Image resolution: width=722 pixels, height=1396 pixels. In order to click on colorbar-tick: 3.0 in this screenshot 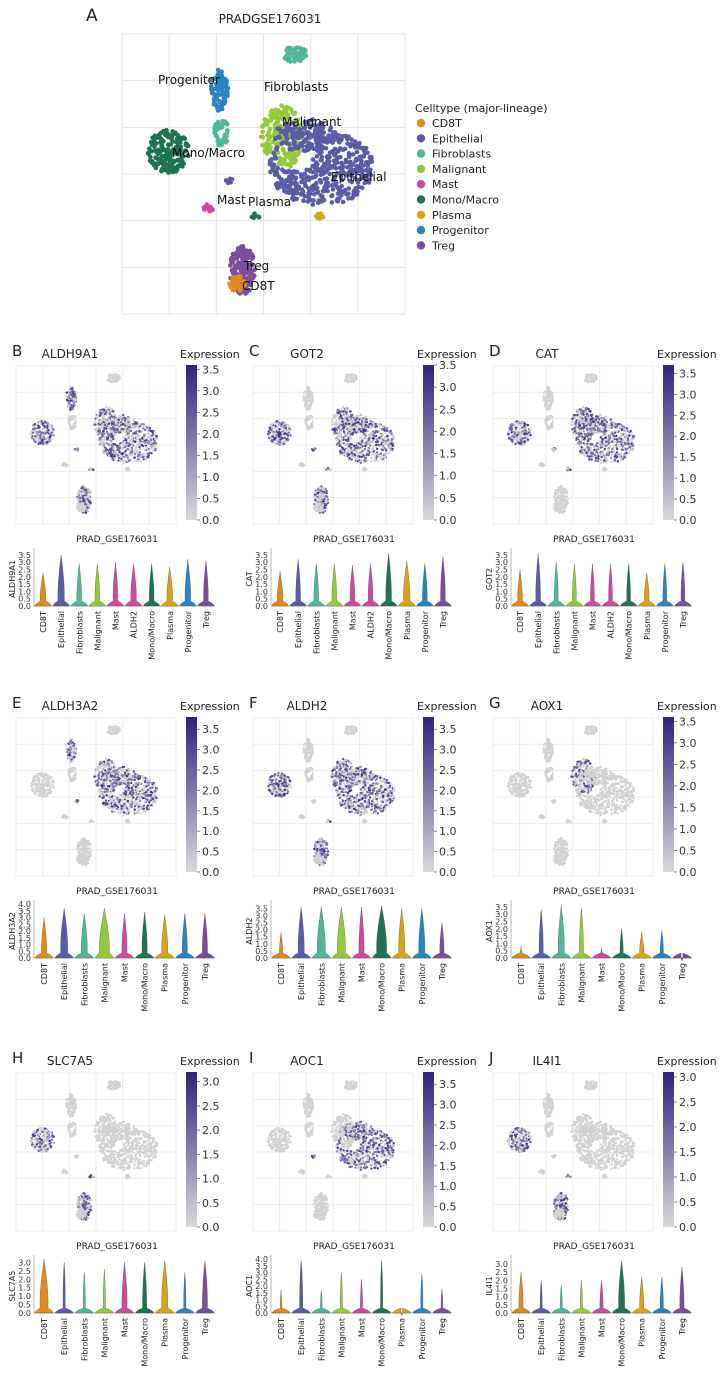, I will do `click(448, 387)`.